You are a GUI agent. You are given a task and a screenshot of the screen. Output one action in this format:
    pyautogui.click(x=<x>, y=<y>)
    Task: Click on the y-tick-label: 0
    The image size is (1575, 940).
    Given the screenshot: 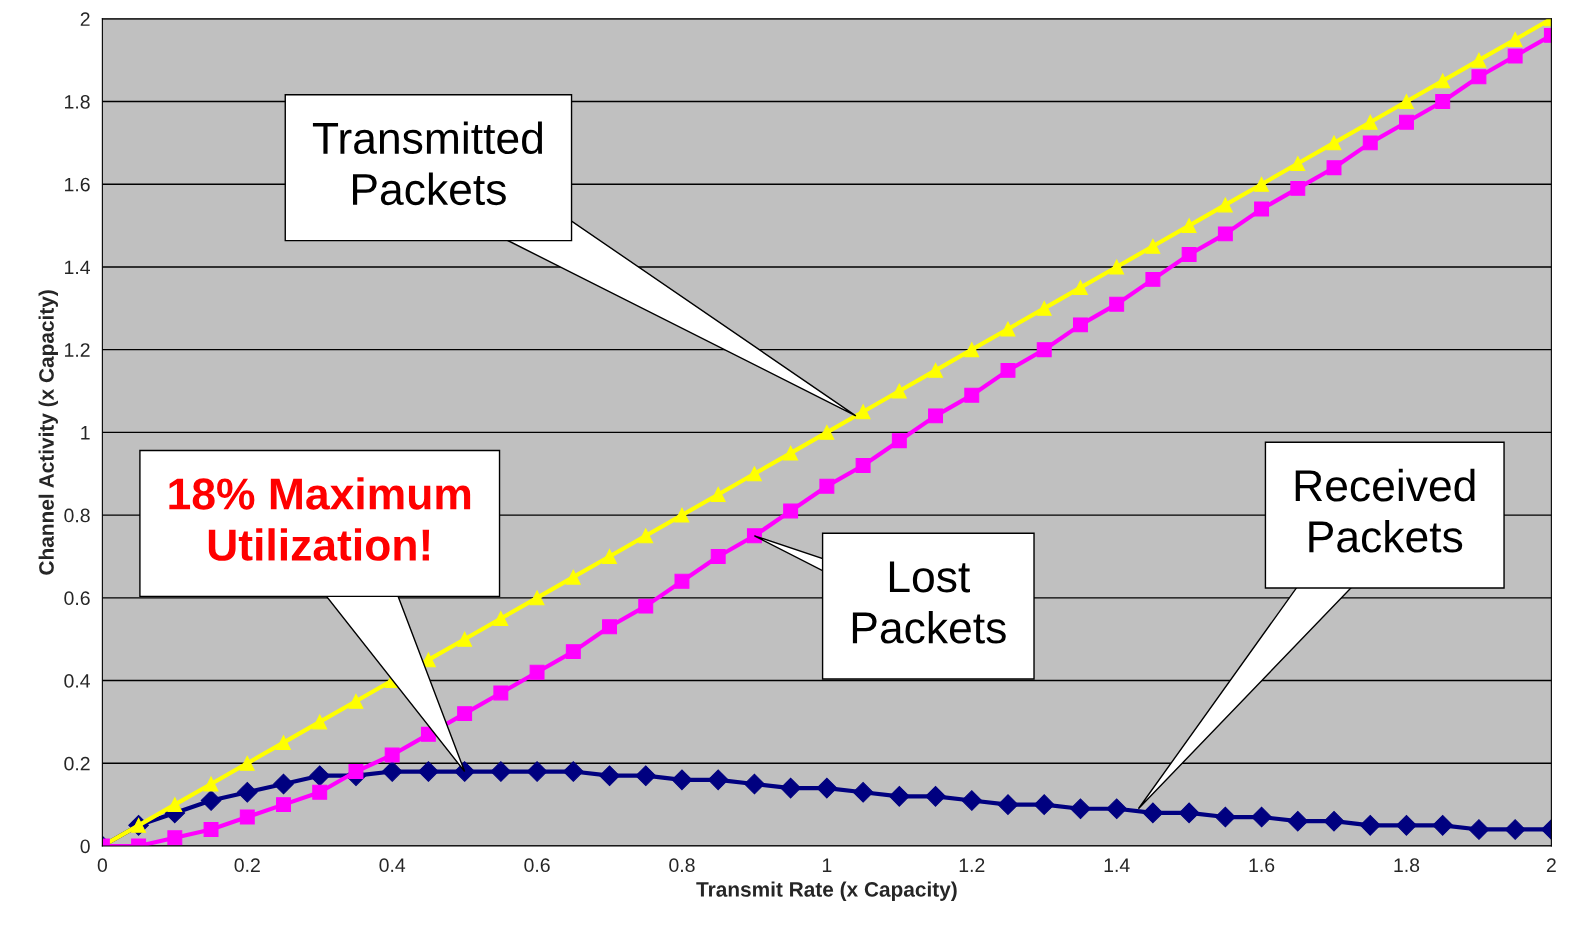 What is the action you would take?
    pyautogui.click(x=85, y=846)
    